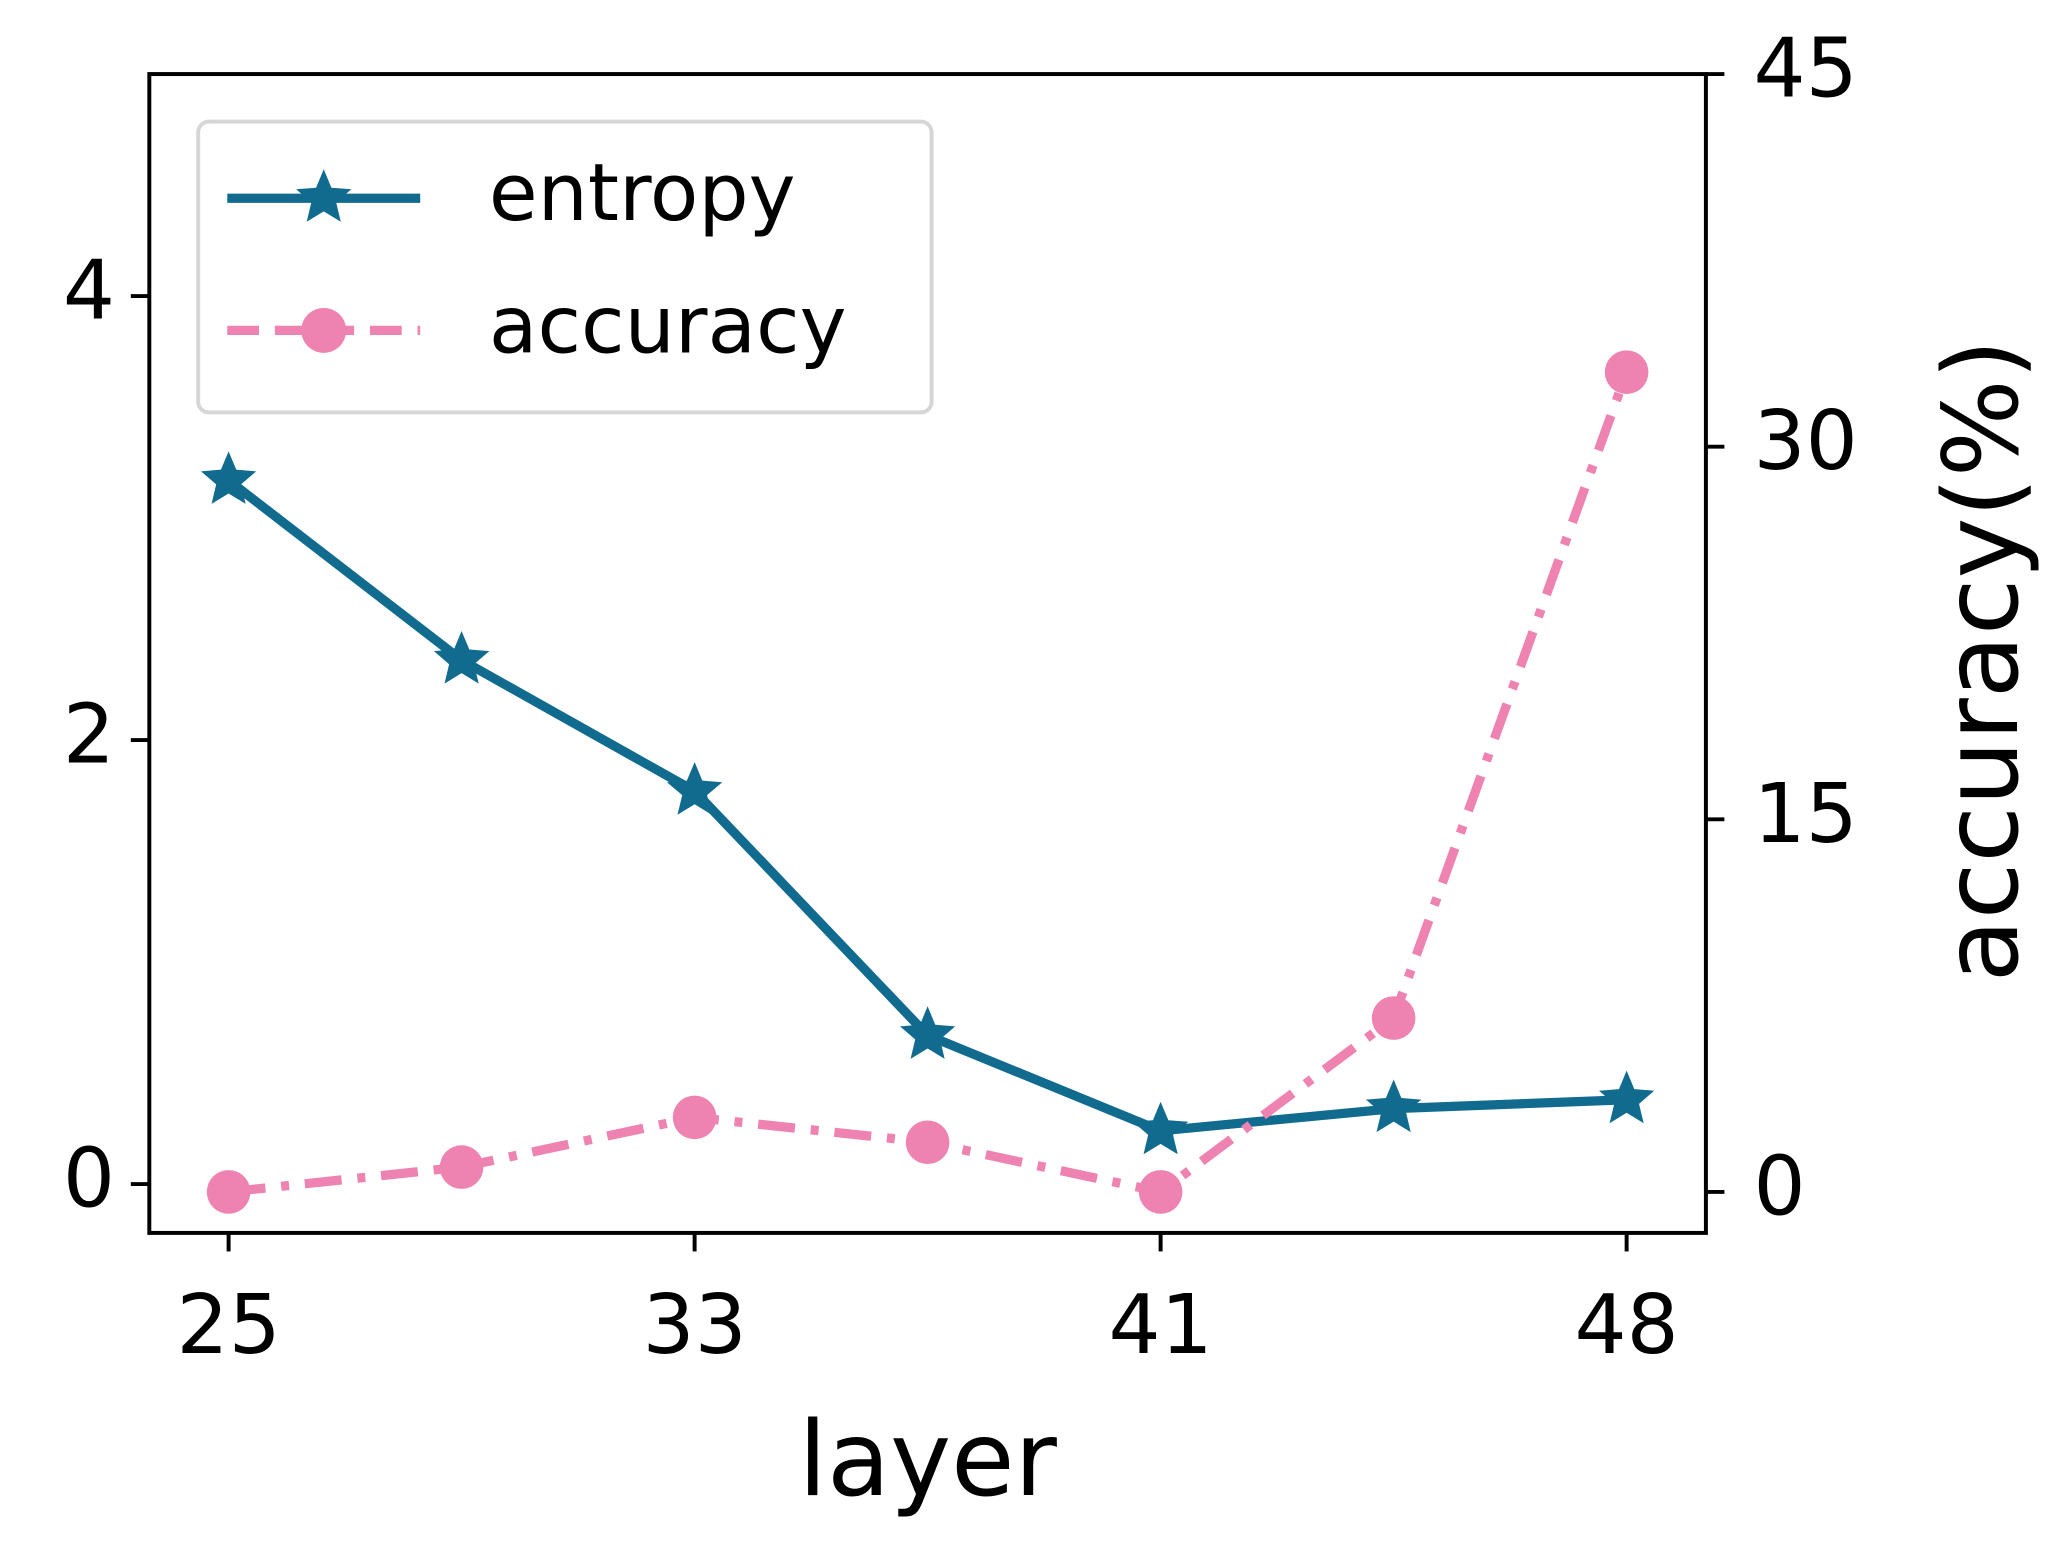 Image resolution: width=2064 pixels, height=1562 pixels. I want to click on y2-tick-label: 15, so click(1805, 814).